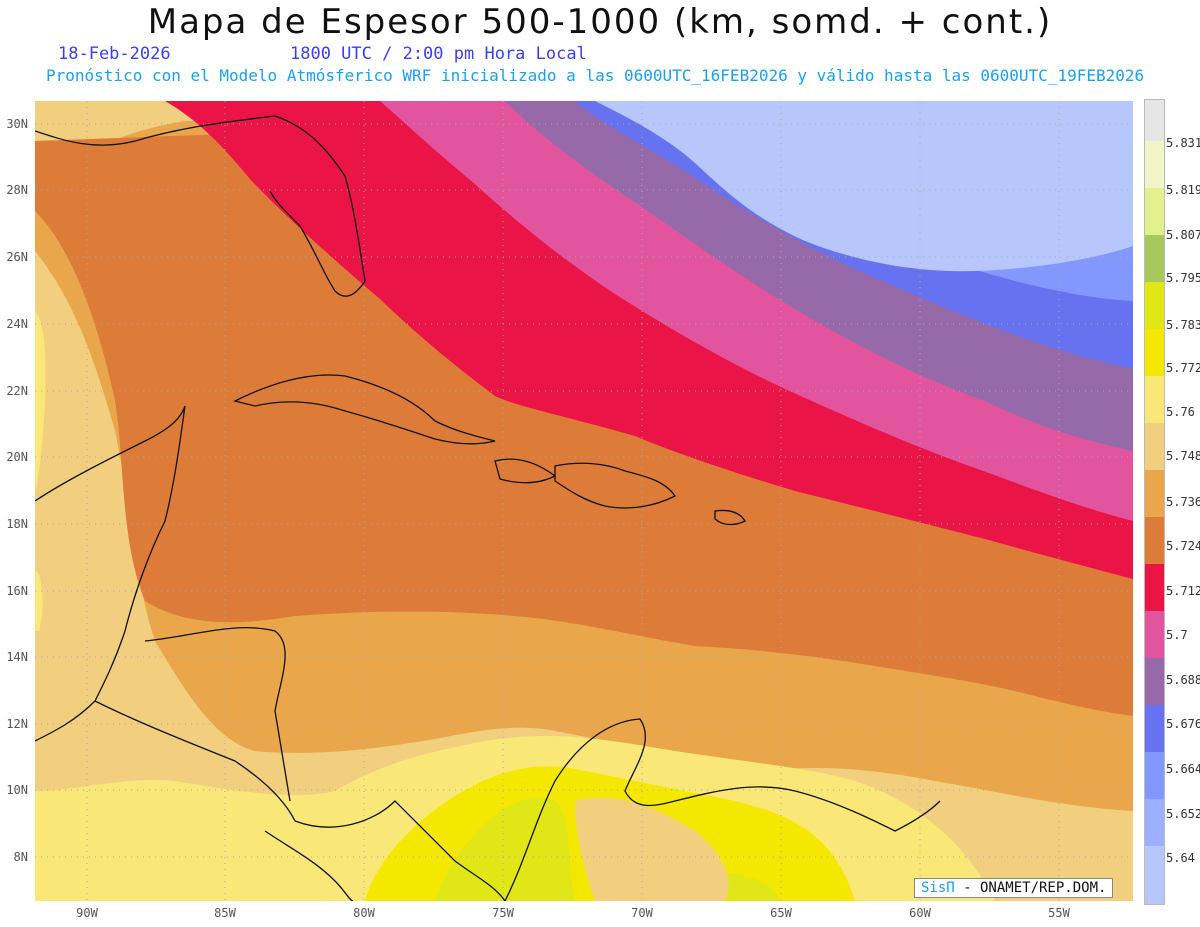 Image resolution: width=1200 pixels, height=927 pixels. Describe the element at coordinates (1177, 635) in the screenshot. I see `colorbar-label: 5.7` at that location.